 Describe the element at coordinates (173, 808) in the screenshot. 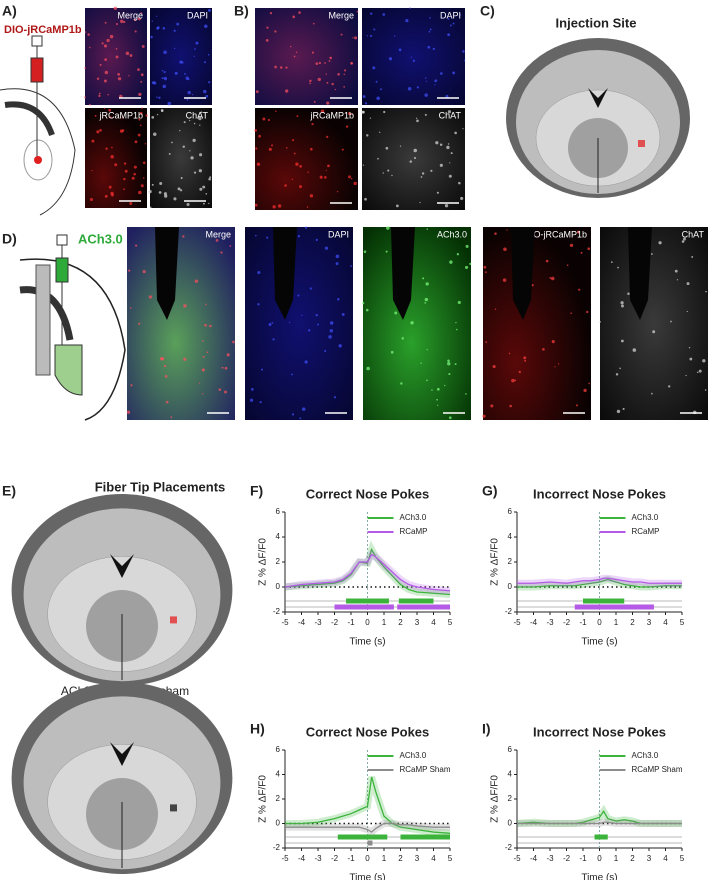

I see `placement` at that location.